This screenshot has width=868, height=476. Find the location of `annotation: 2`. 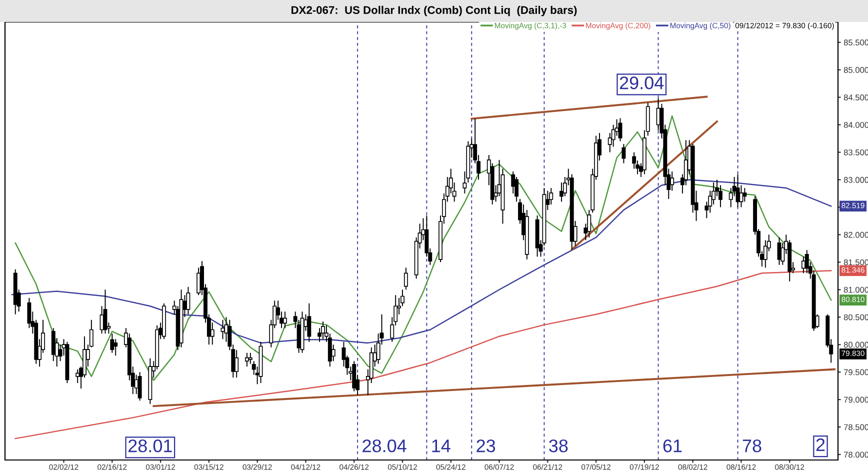

annotation: 2 is located at coordinates (820, 444).